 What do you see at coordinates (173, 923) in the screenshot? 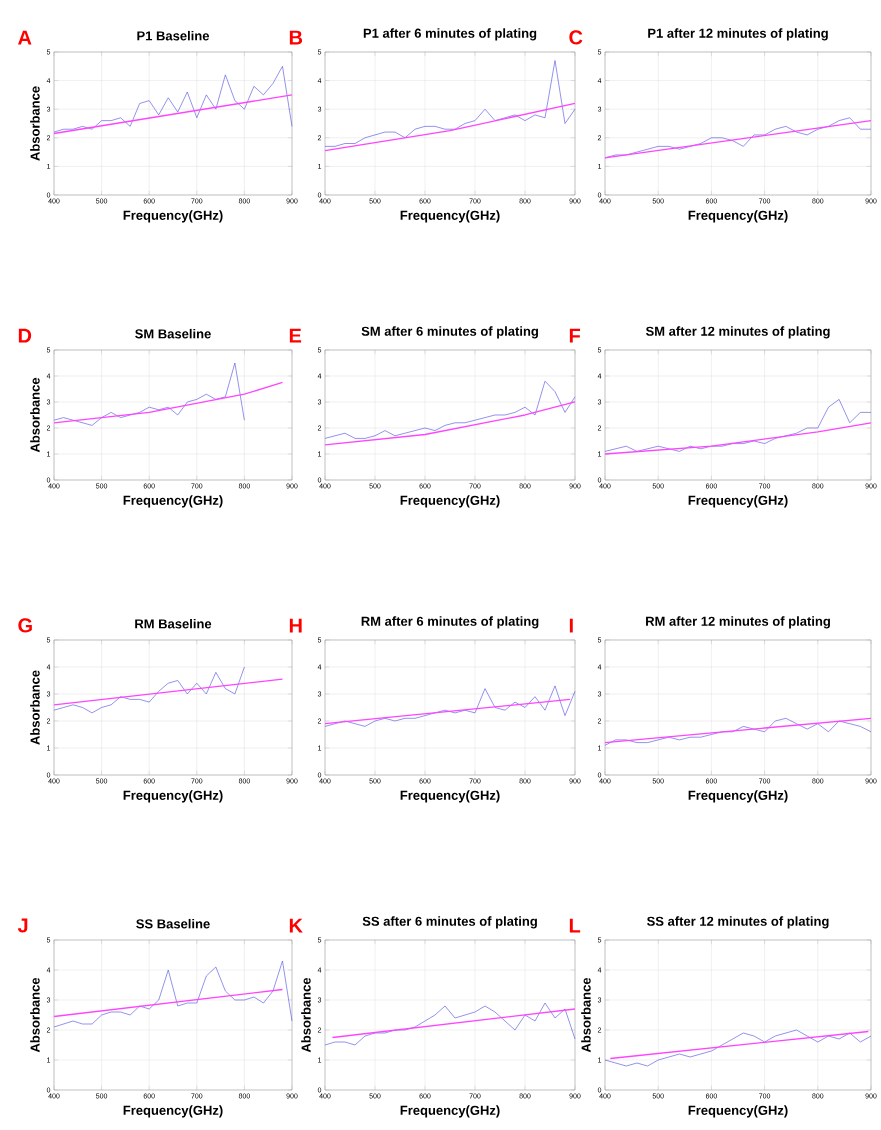
I see `chart-title: SS Baseline` at bounding box center [173, 923].